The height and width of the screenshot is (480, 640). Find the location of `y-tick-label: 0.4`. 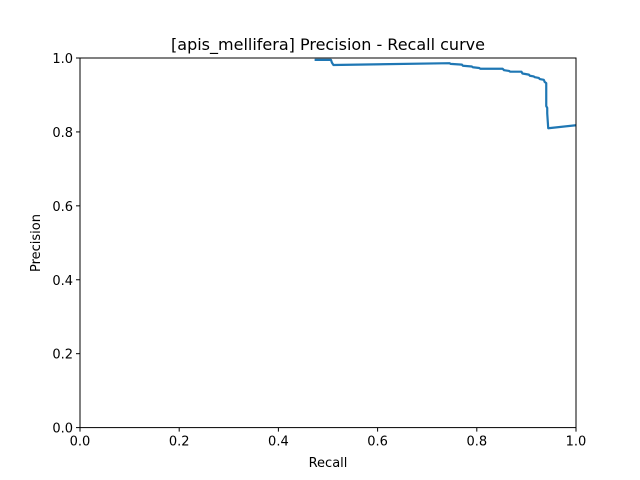

y-tick-label: 0.4 is located at coordinates (62, 281).